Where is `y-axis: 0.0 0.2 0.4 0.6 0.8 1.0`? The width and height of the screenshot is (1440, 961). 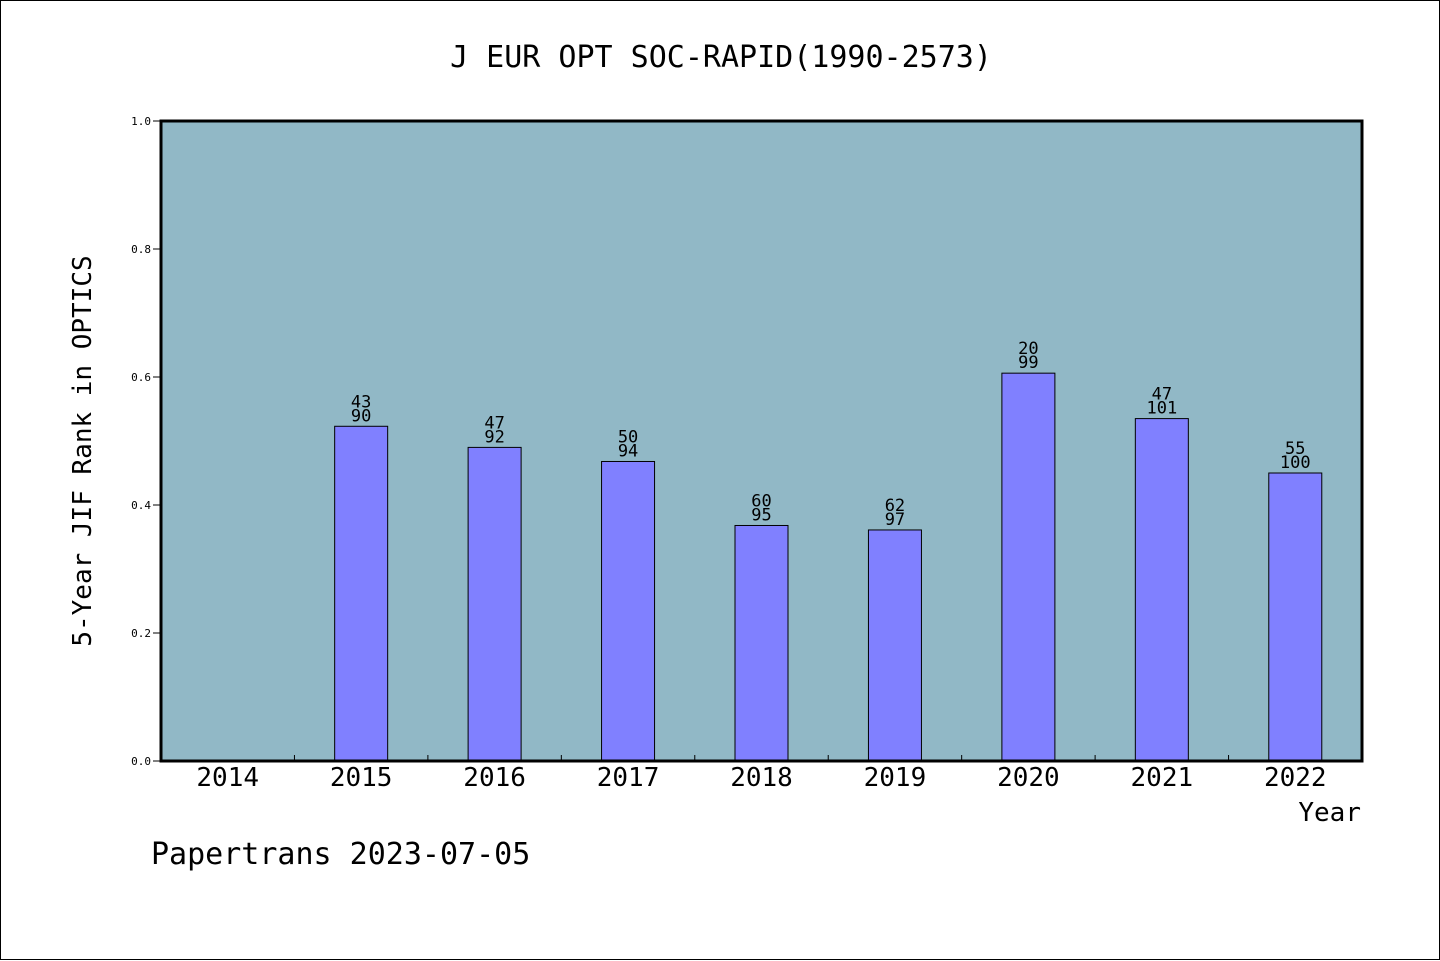 y-axis: 0.0 0.2 0.4 0.6 0.8 1.0 is located at coordinates (146, 441).